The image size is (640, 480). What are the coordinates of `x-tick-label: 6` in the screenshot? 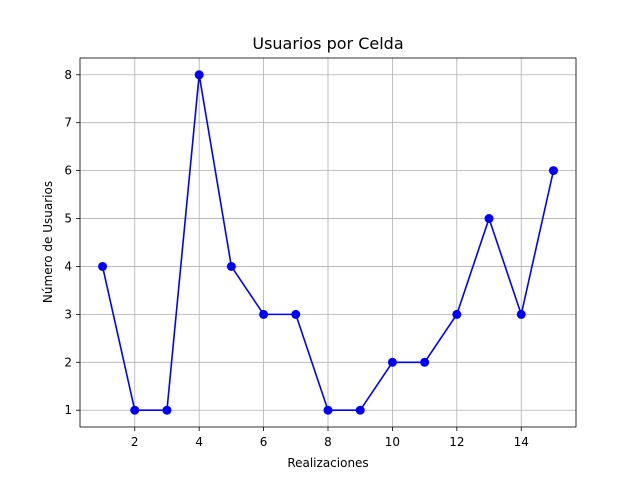 It's located at (264, 442).